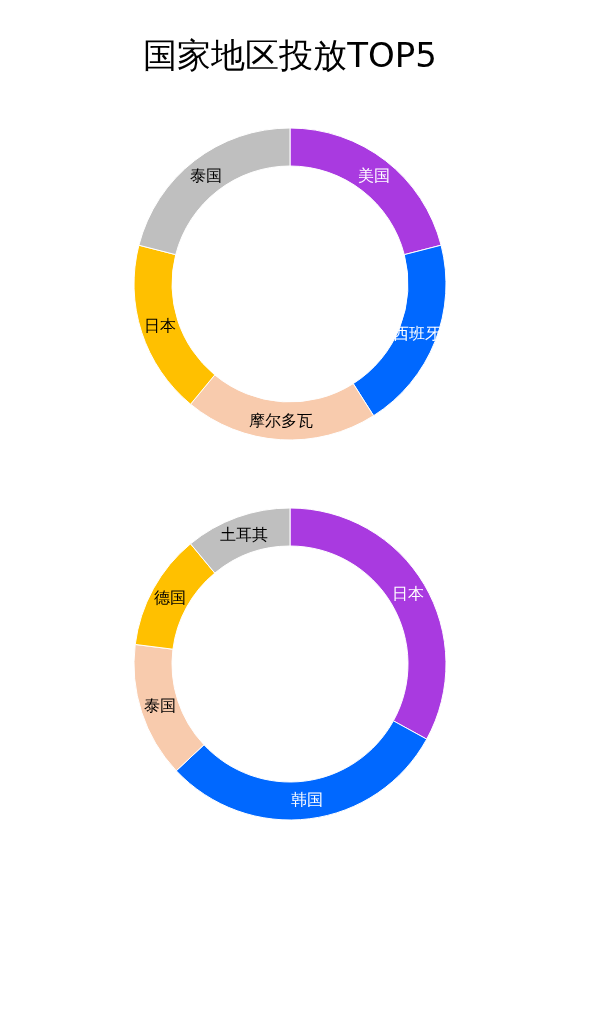  What do you see at coordinates (290, 55) in the screenshot?
I see `chart-title: 国家地区投放TOP5` at bounding box center [290, 55].